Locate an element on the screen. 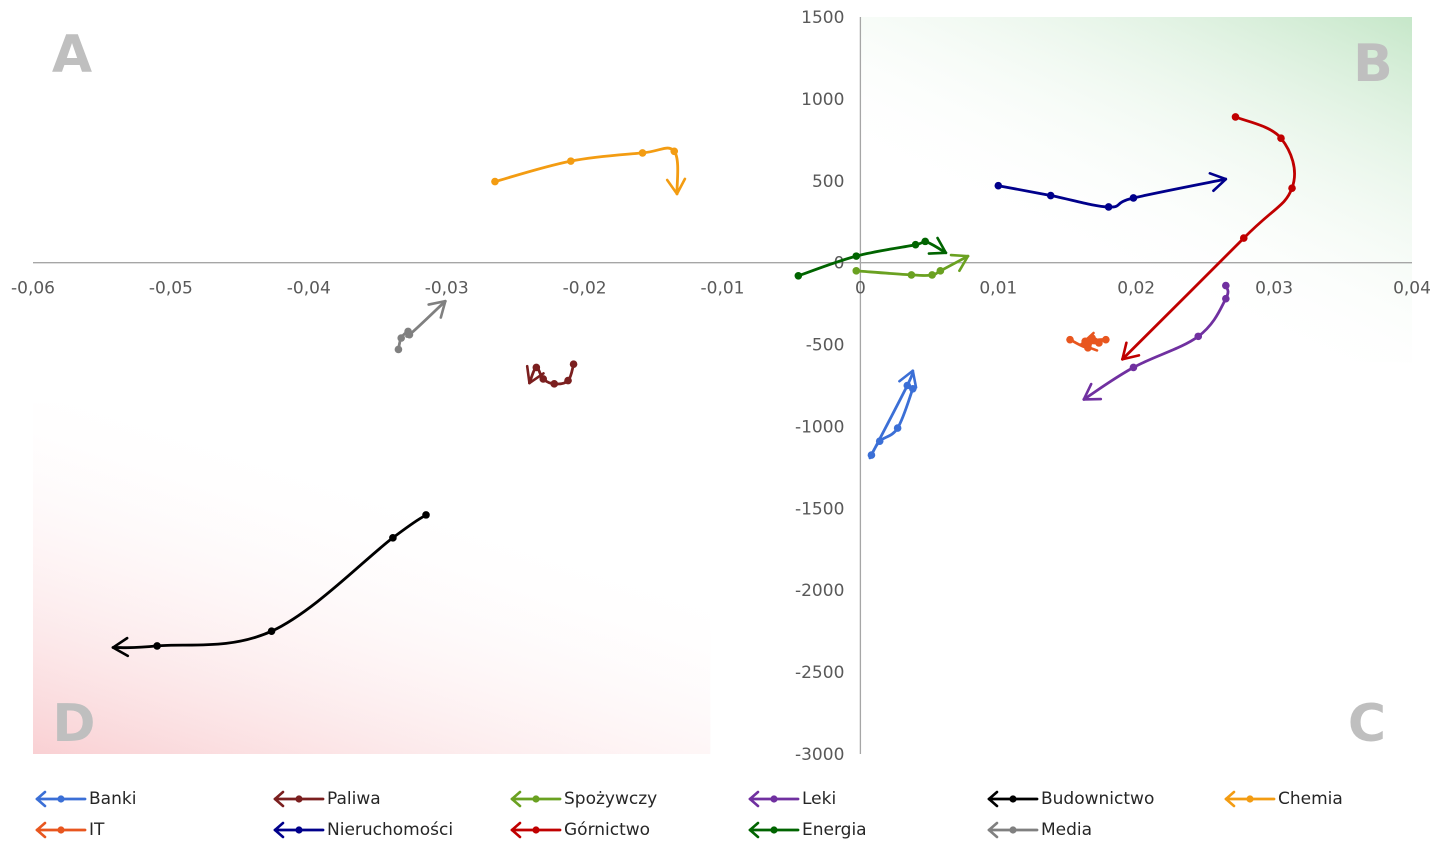 This screenshot has width=1449, height=843. legend-label: Spożywczy is located at coordinates (611, 799).